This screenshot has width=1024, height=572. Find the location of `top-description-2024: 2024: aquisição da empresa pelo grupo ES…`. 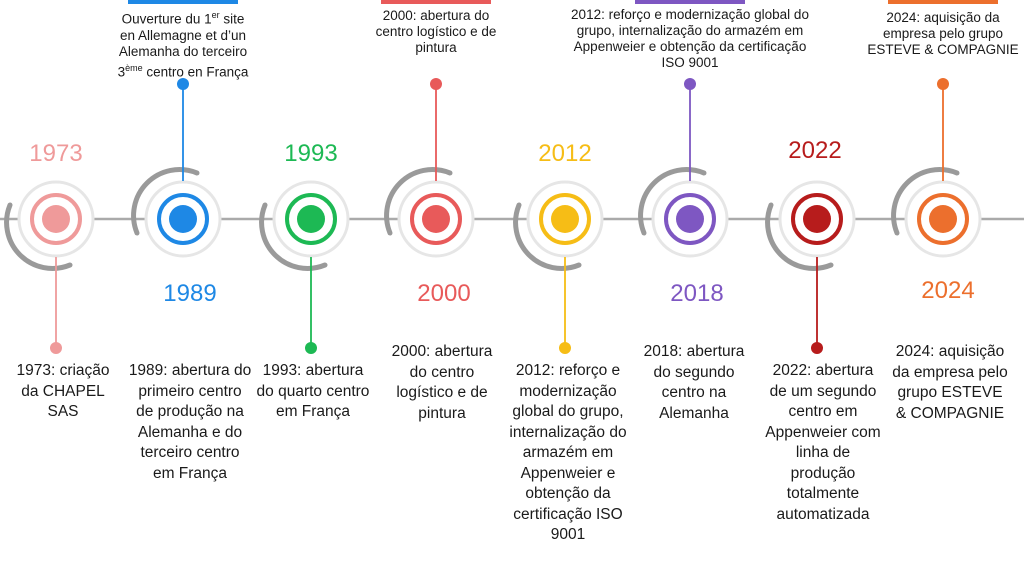

top-description-2024: 2024: aquisição da empresa pelo grupo ES… is located at coordinates (943, 33).